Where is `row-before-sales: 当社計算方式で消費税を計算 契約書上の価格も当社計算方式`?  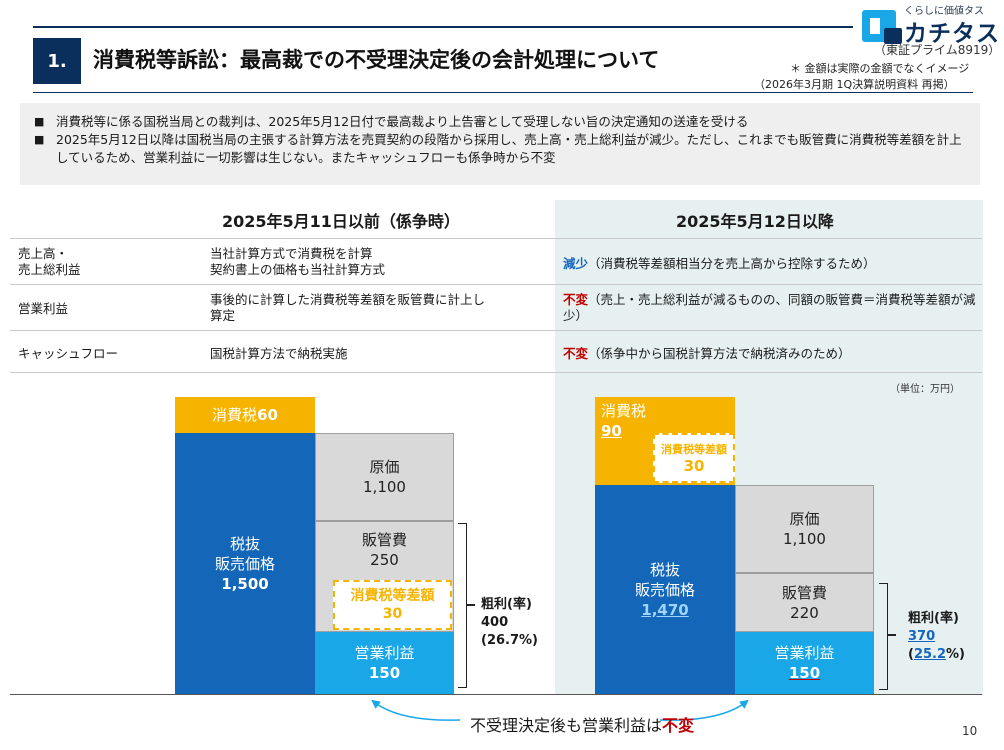
row-before-sales: 当社計算方式で消費税を計算 契約書上の価格も当社計算方式 is located at coordinates (298, 261).